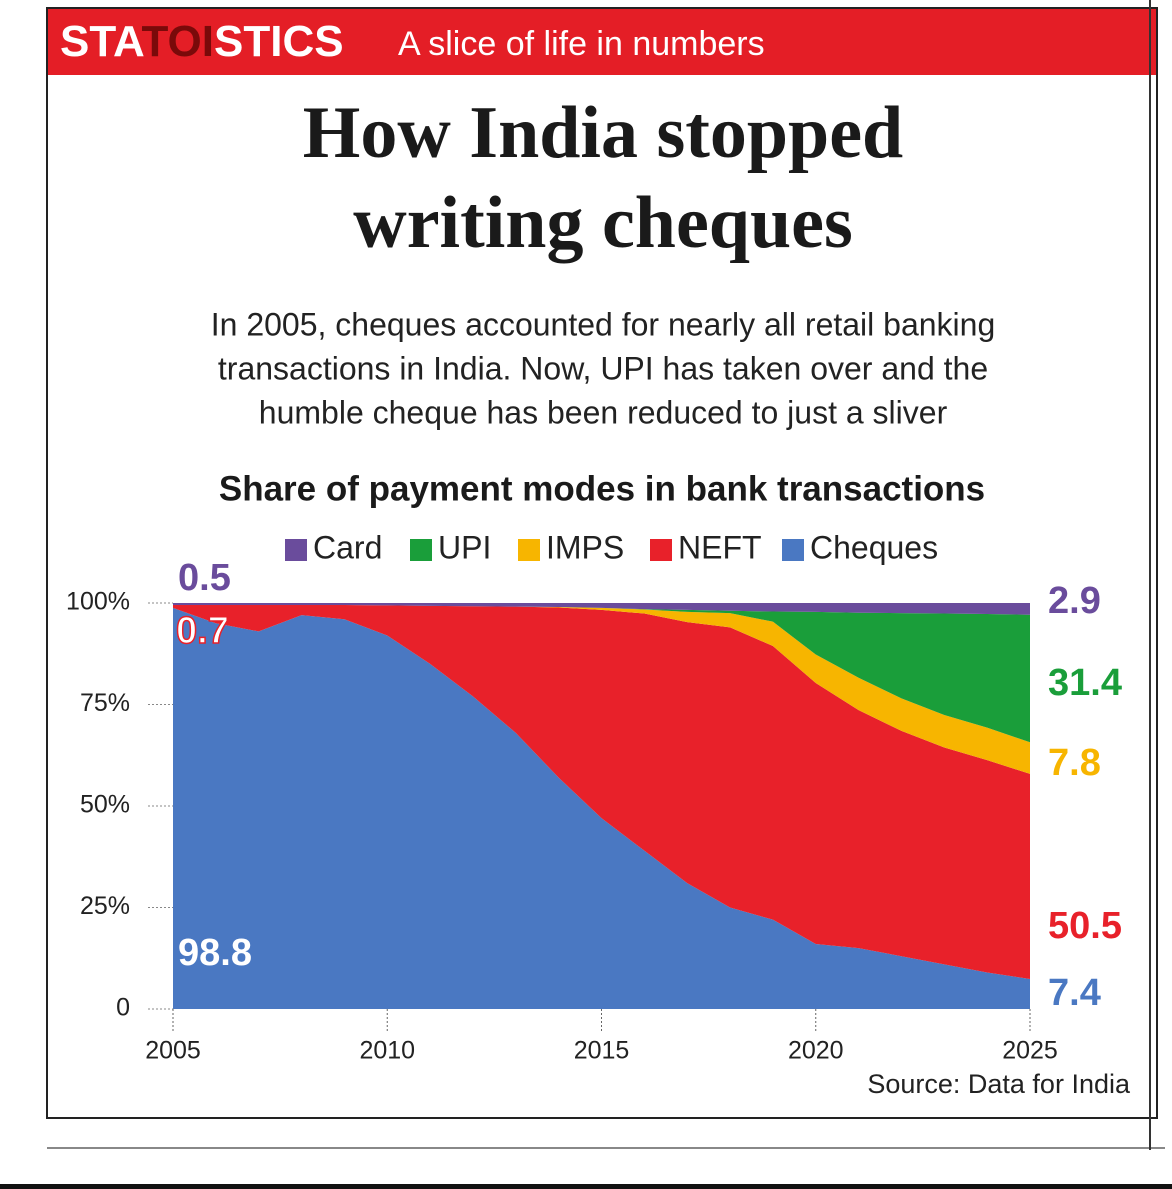  What do you see at coordinates (204, 578) in the screenshot?
I see `value-label: 0.5` at bounding box center [204, 578].